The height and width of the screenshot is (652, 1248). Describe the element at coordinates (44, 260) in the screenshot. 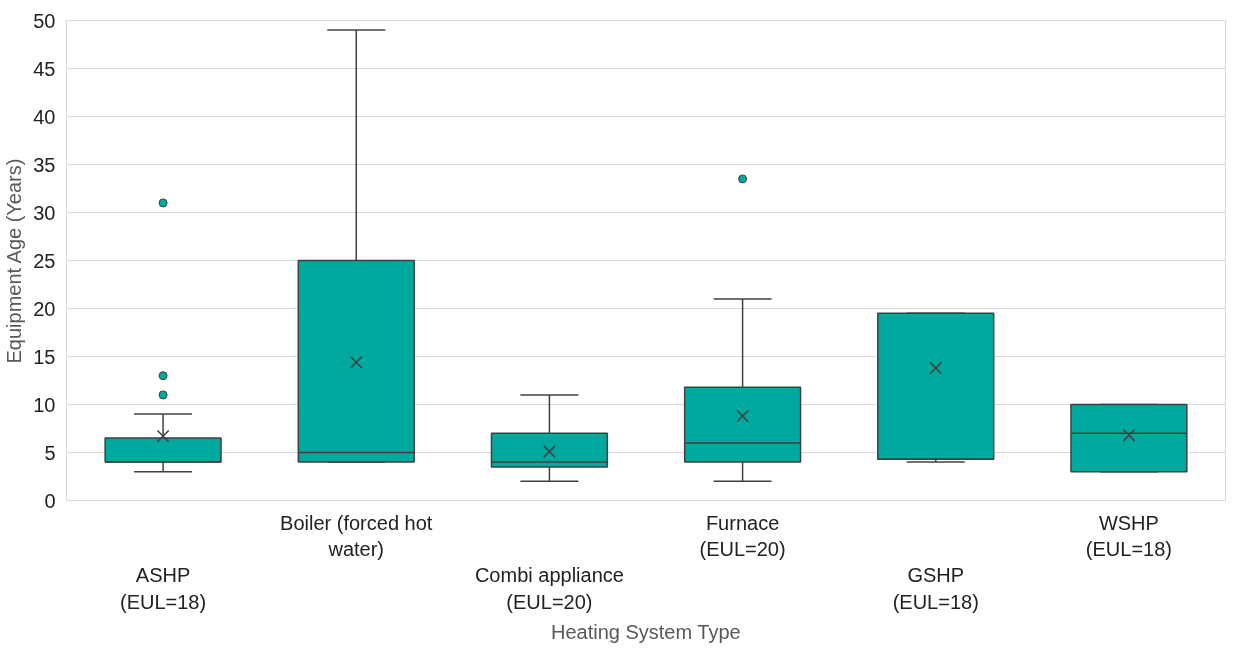

I see `y-tick-label: 25` at that location.